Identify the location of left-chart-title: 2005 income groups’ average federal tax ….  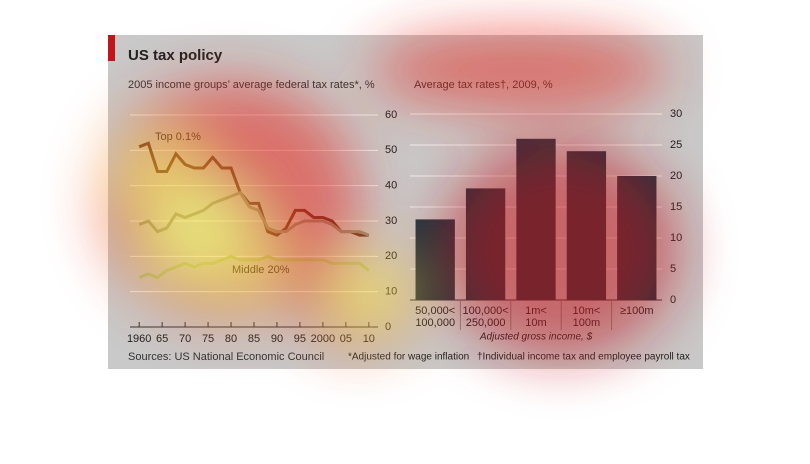
(251, 85).